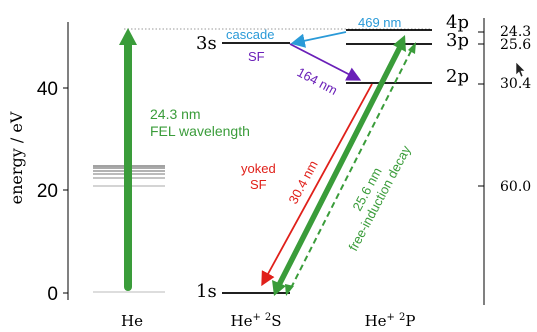 The width and height of the screenshot is (537, 332). Describe the element at coordinates (175, 114) in the screenshot. I see `fel-wavelength-nm: 24.3 nm` at that location.